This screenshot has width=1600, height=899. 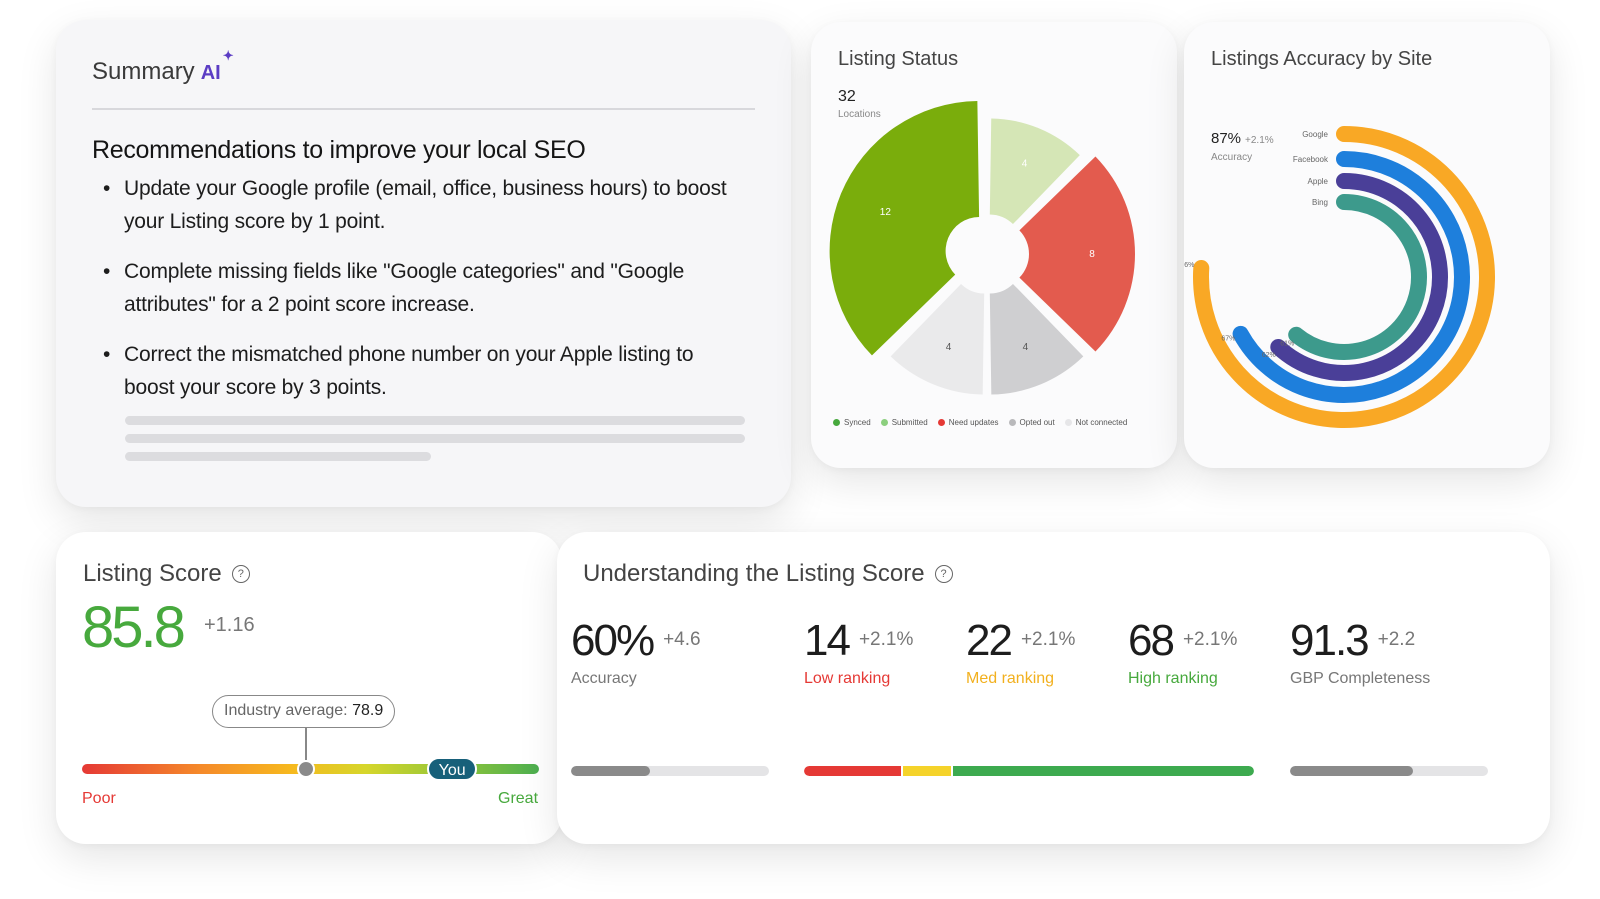 What do you see at coordinates (1182, 652) in the screenshot?
I see `metric-high-ranking: 68 +2.1% High ranking` at bounding box center [1182, 652].